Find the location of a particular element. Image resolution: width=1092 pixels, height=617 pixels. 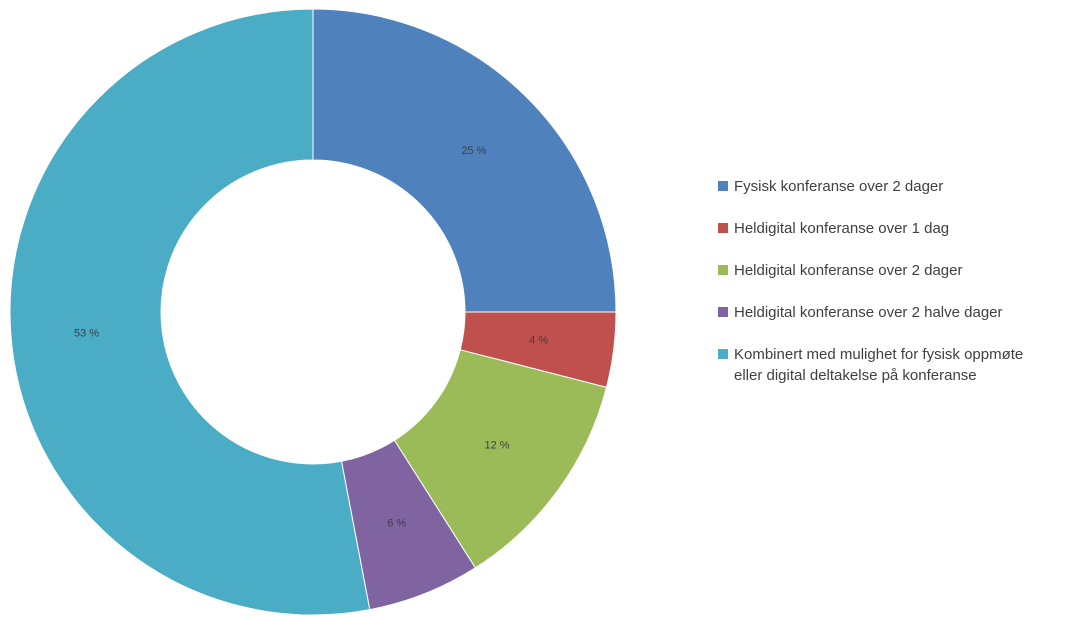

legend-label: Heldigital konferanse over 2 halve dager is located at coordinates (868, 312).